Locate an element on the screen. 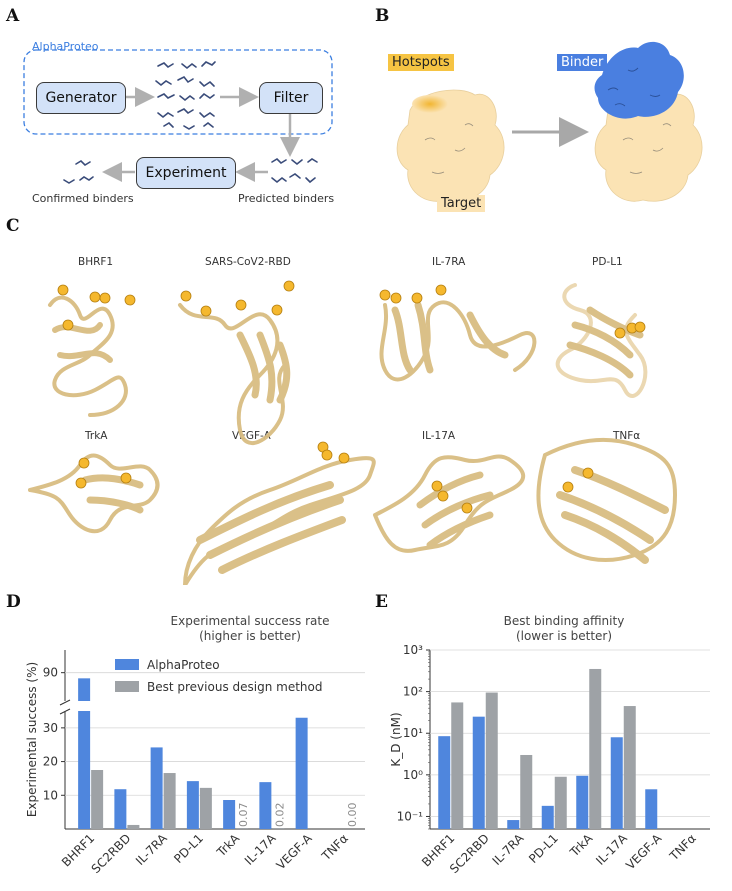  structure-trka is located at coordinates (94, 493).